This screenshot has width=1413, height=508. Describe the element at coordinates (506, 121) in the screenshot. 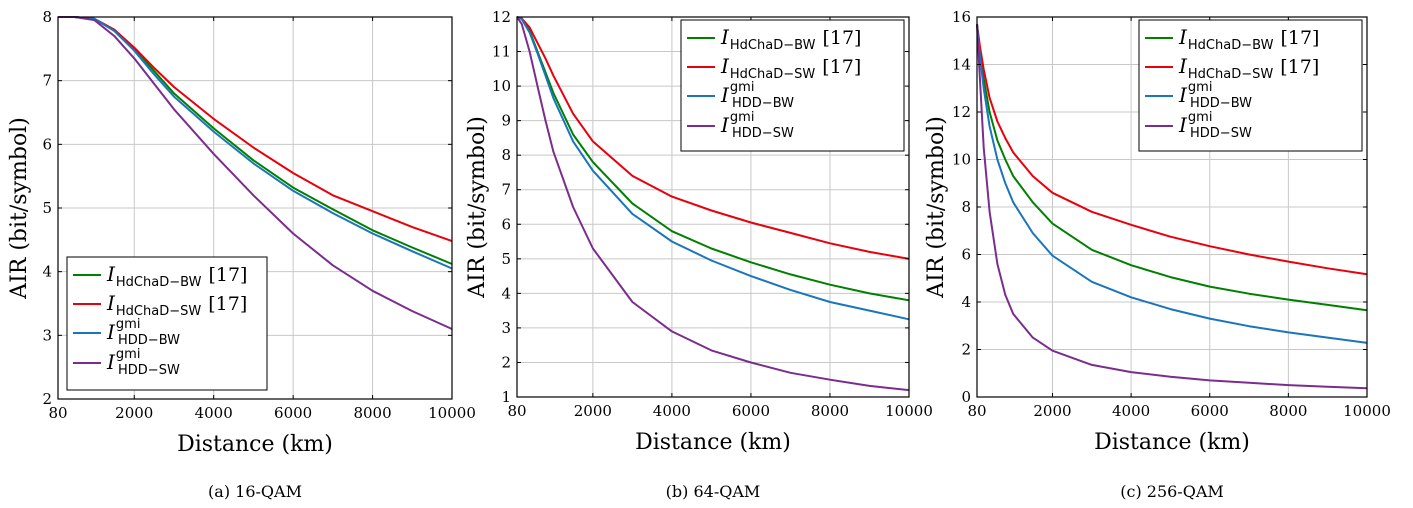

I see `y-tick-label: 9` at that location.